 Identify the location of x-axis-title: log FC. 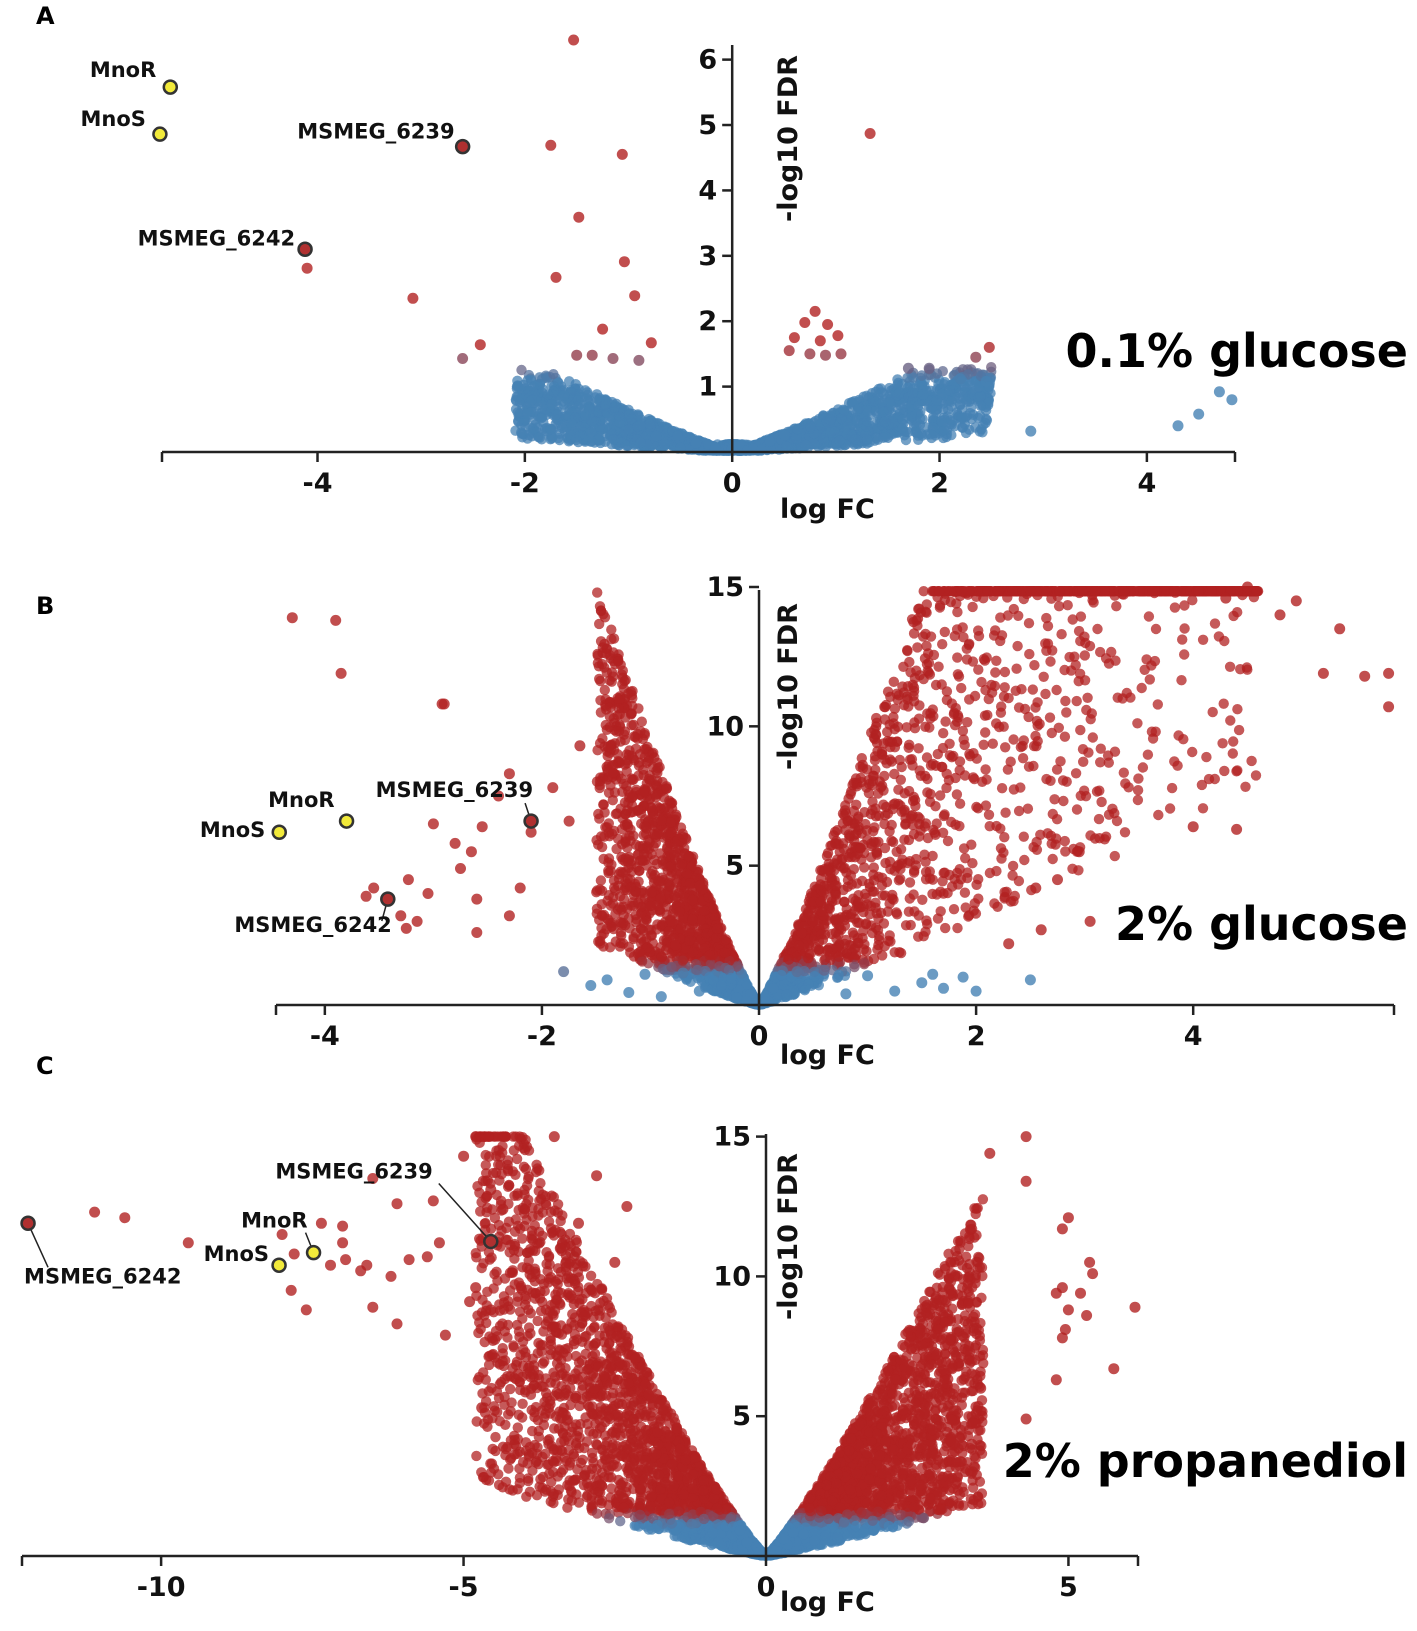
(827, 509).